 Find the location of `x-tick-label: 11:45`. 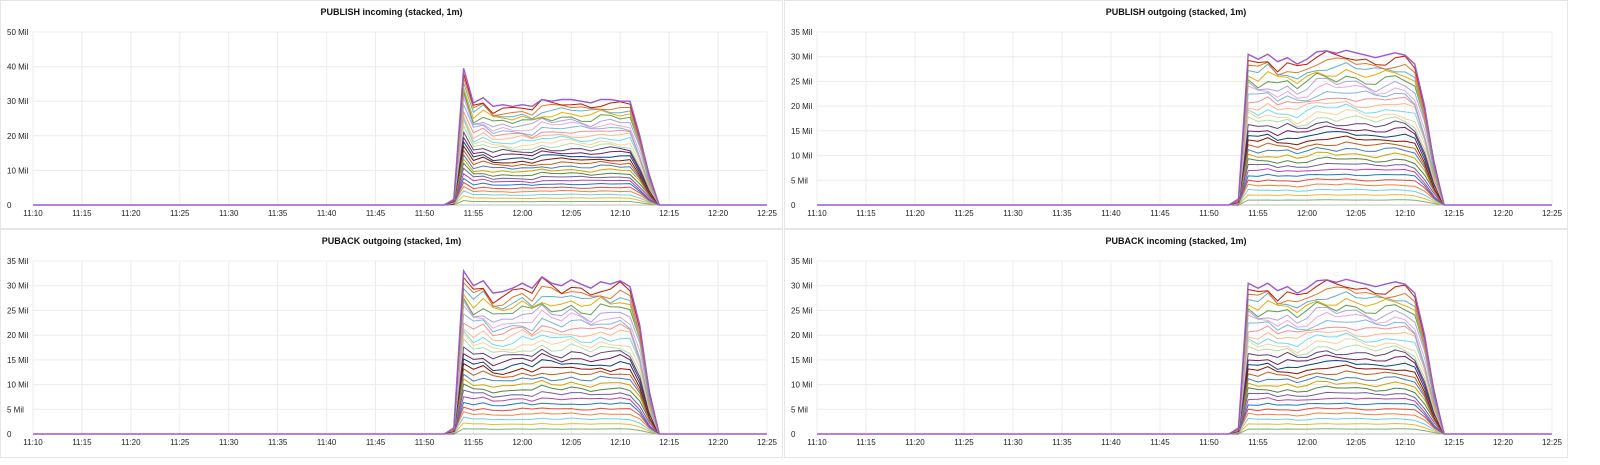

x-tick-label: 11:45 is located at coordinates (1160, 213).